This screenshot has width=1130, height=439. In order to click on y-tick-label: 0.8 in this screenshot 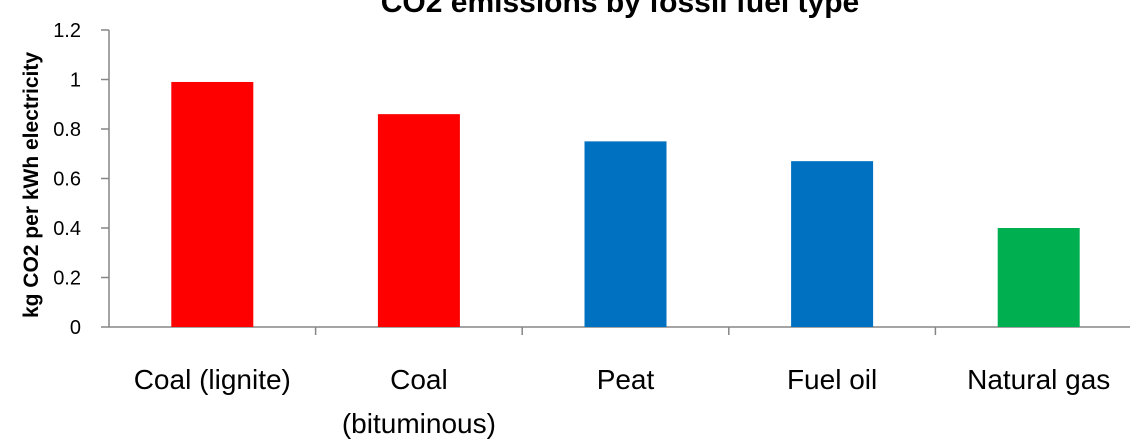, I will do `click(67, 130)`.